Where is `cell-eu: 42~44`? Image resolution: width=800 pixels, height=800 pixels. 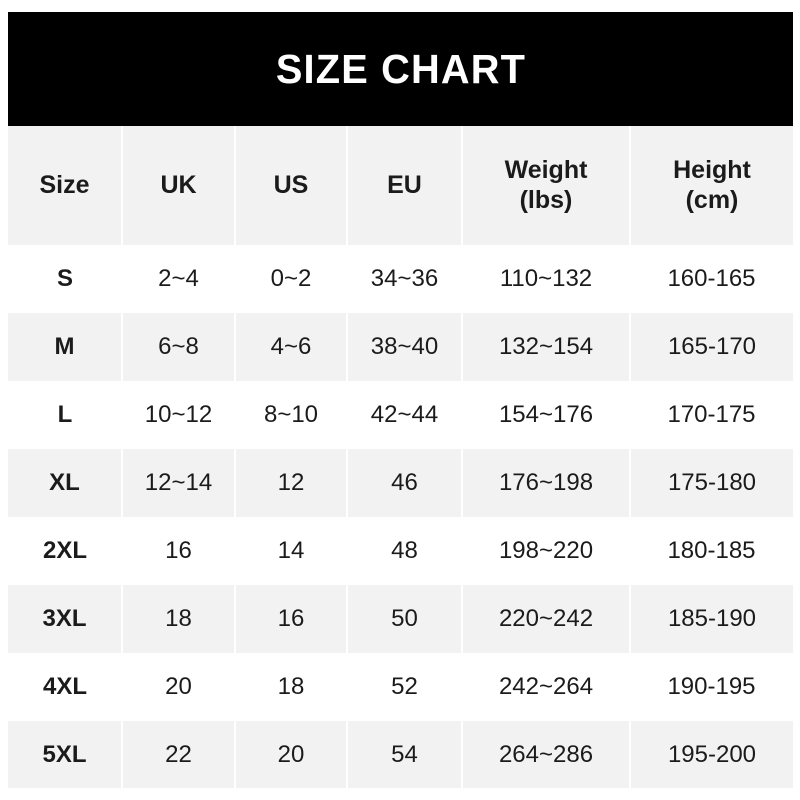
cell-eu: 42~44 is located at coordinates (404, 414).